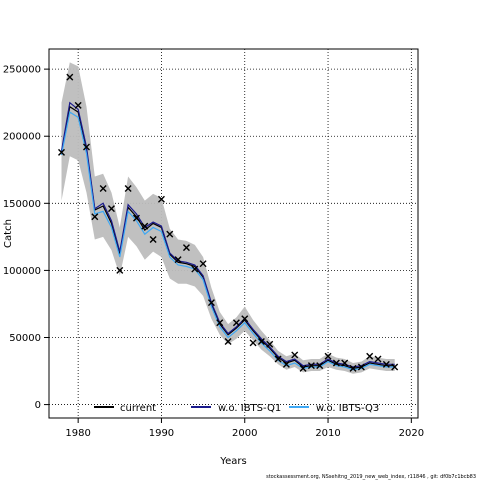  Describe the element at coordinates (26, 238) in the screenshot. I see `y-axis: 0 50000 100000 150000 200000 250000` at that location.